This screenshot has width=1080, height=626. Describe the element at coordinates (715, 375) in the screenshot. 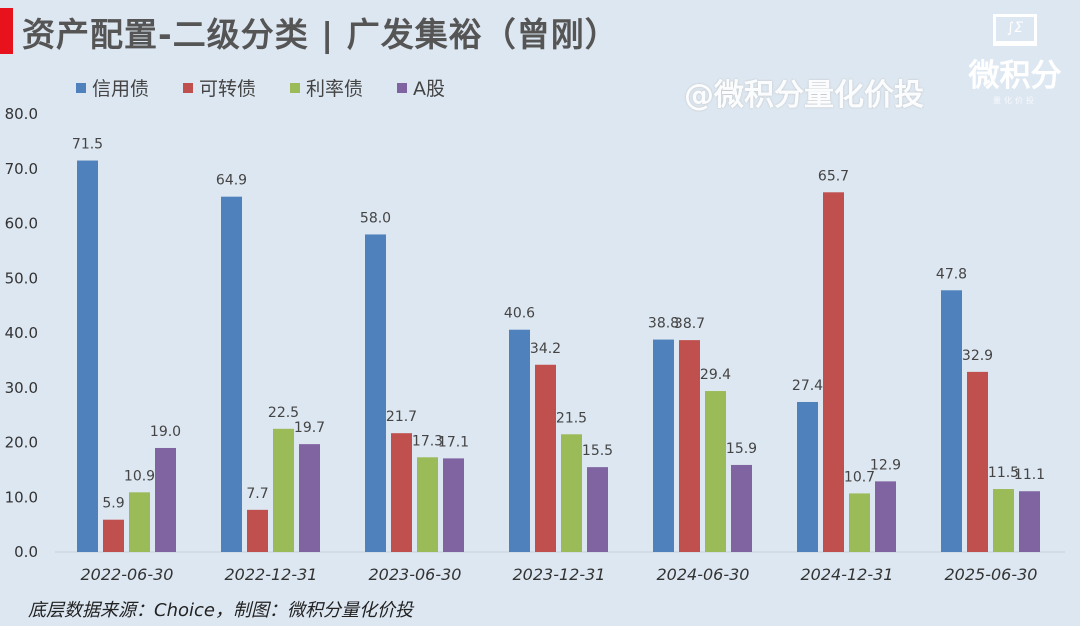

I see `data-label: 29.4` at that location.